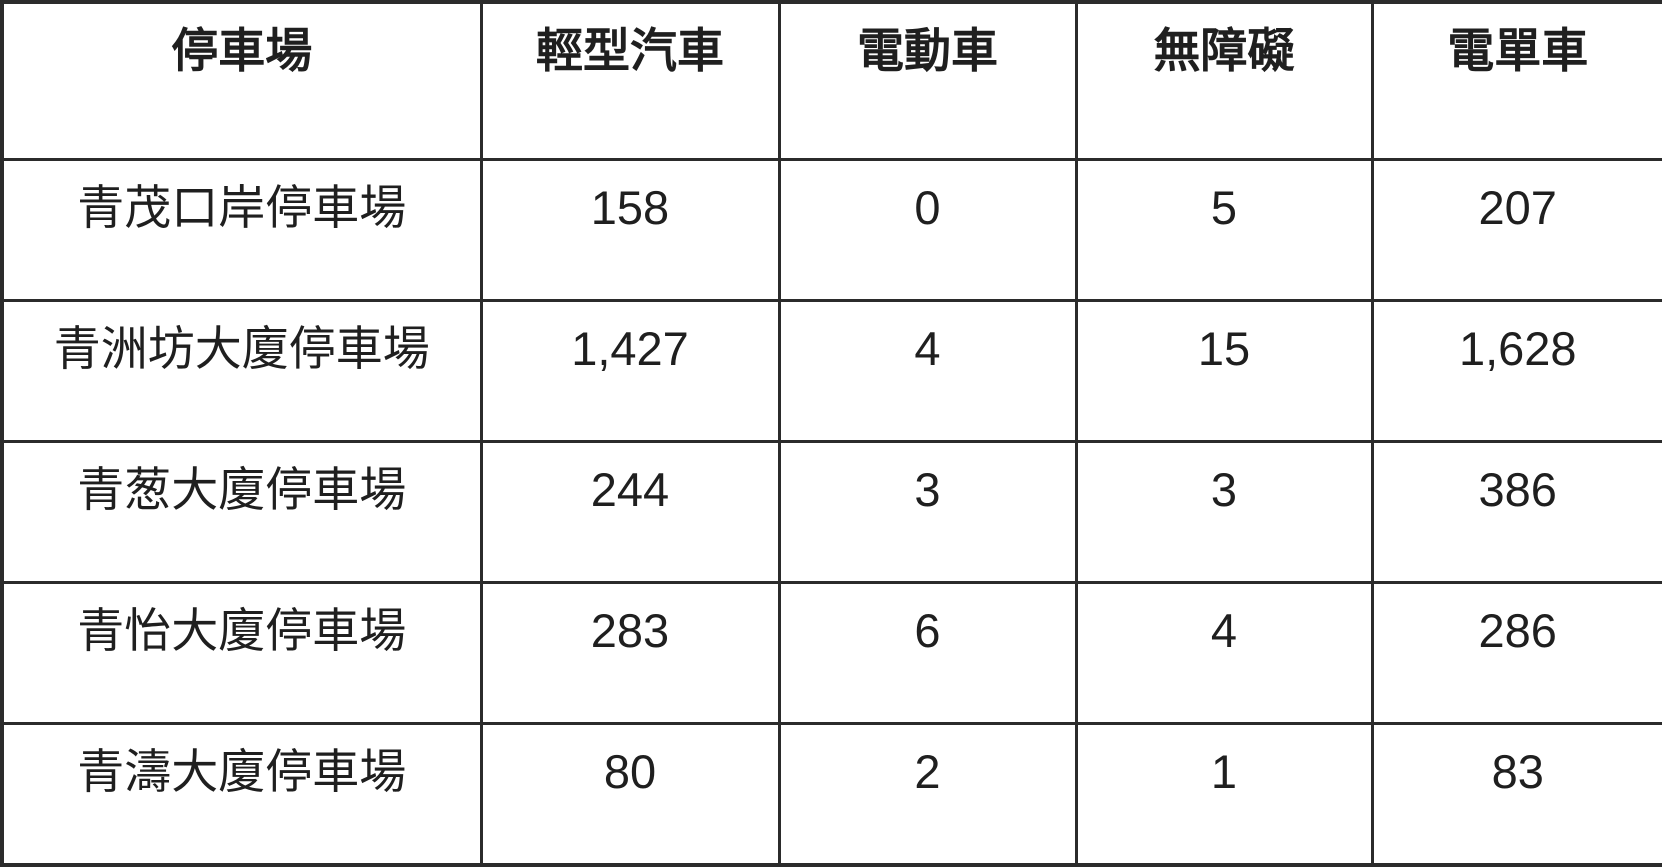  Describe the element at coordinates (241, 371) in the screenshot. I see `parking-lot-name-cell: 青洲坊大廈停車場` at that location.